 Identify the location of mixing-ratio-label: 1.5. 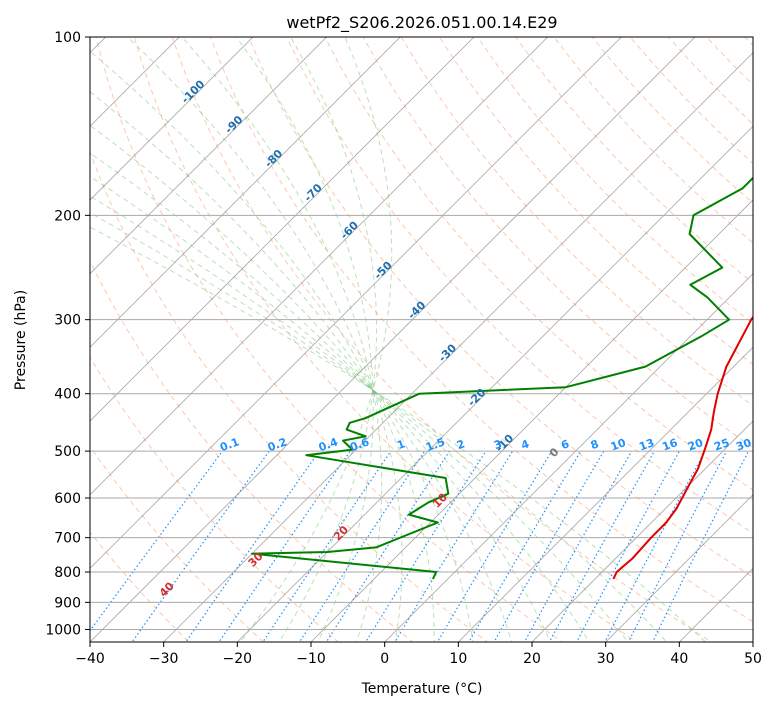
(435, 444).